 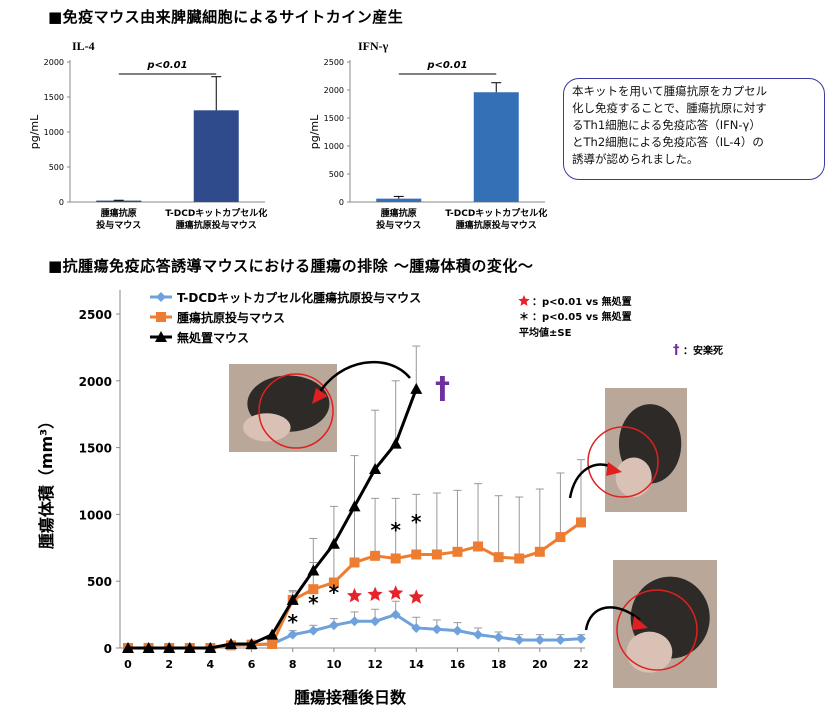 What do you see at coordinates (657, 630) in the screenshot?
I see `highlight-circle` at bounding box center [657, 630].